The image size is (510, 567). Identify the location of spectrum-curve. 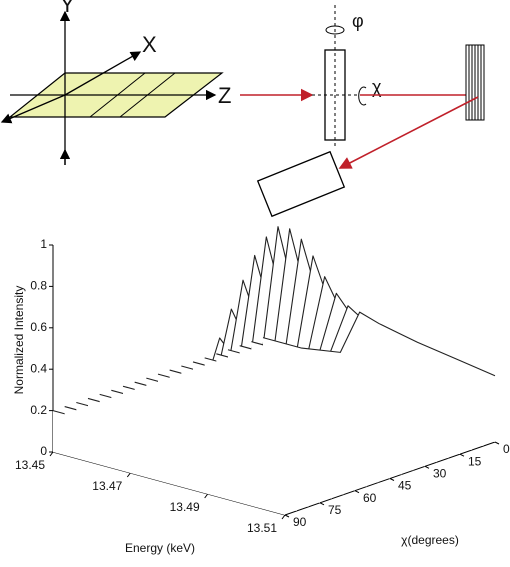
(379, 344).